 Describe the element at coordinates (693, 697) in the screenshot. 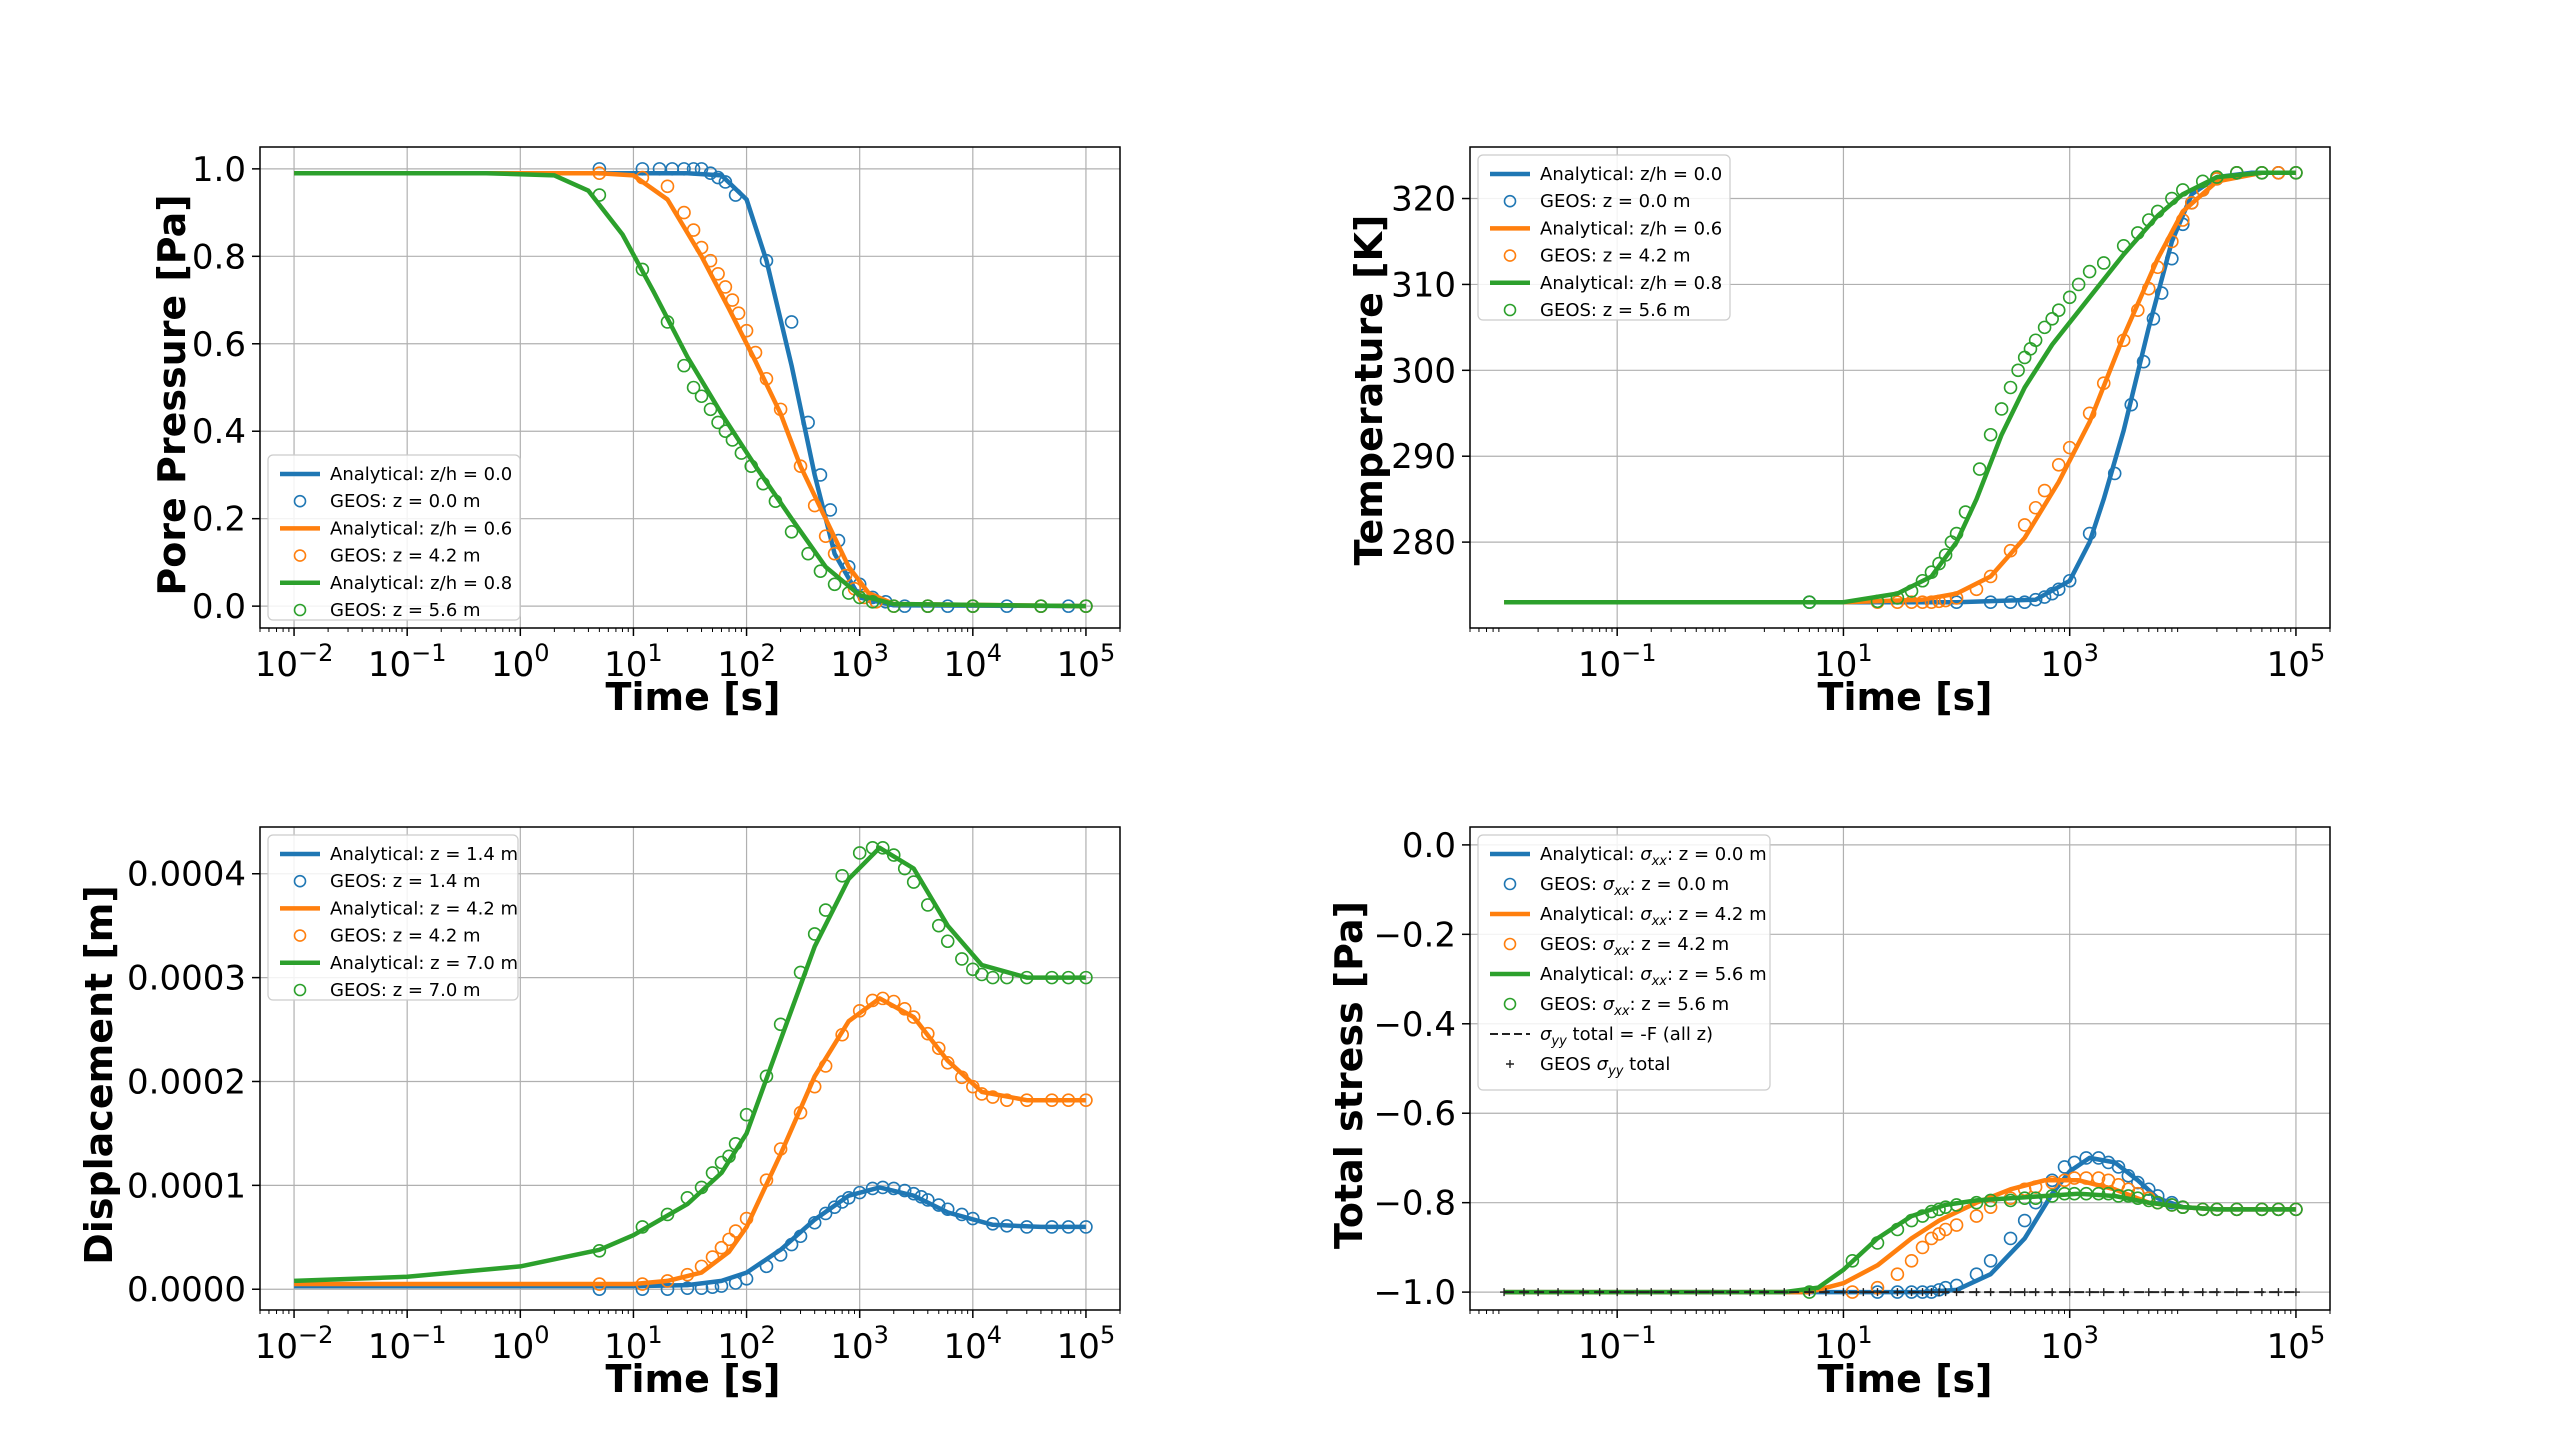

I see `x-axis-label: Time [s]` at that location.